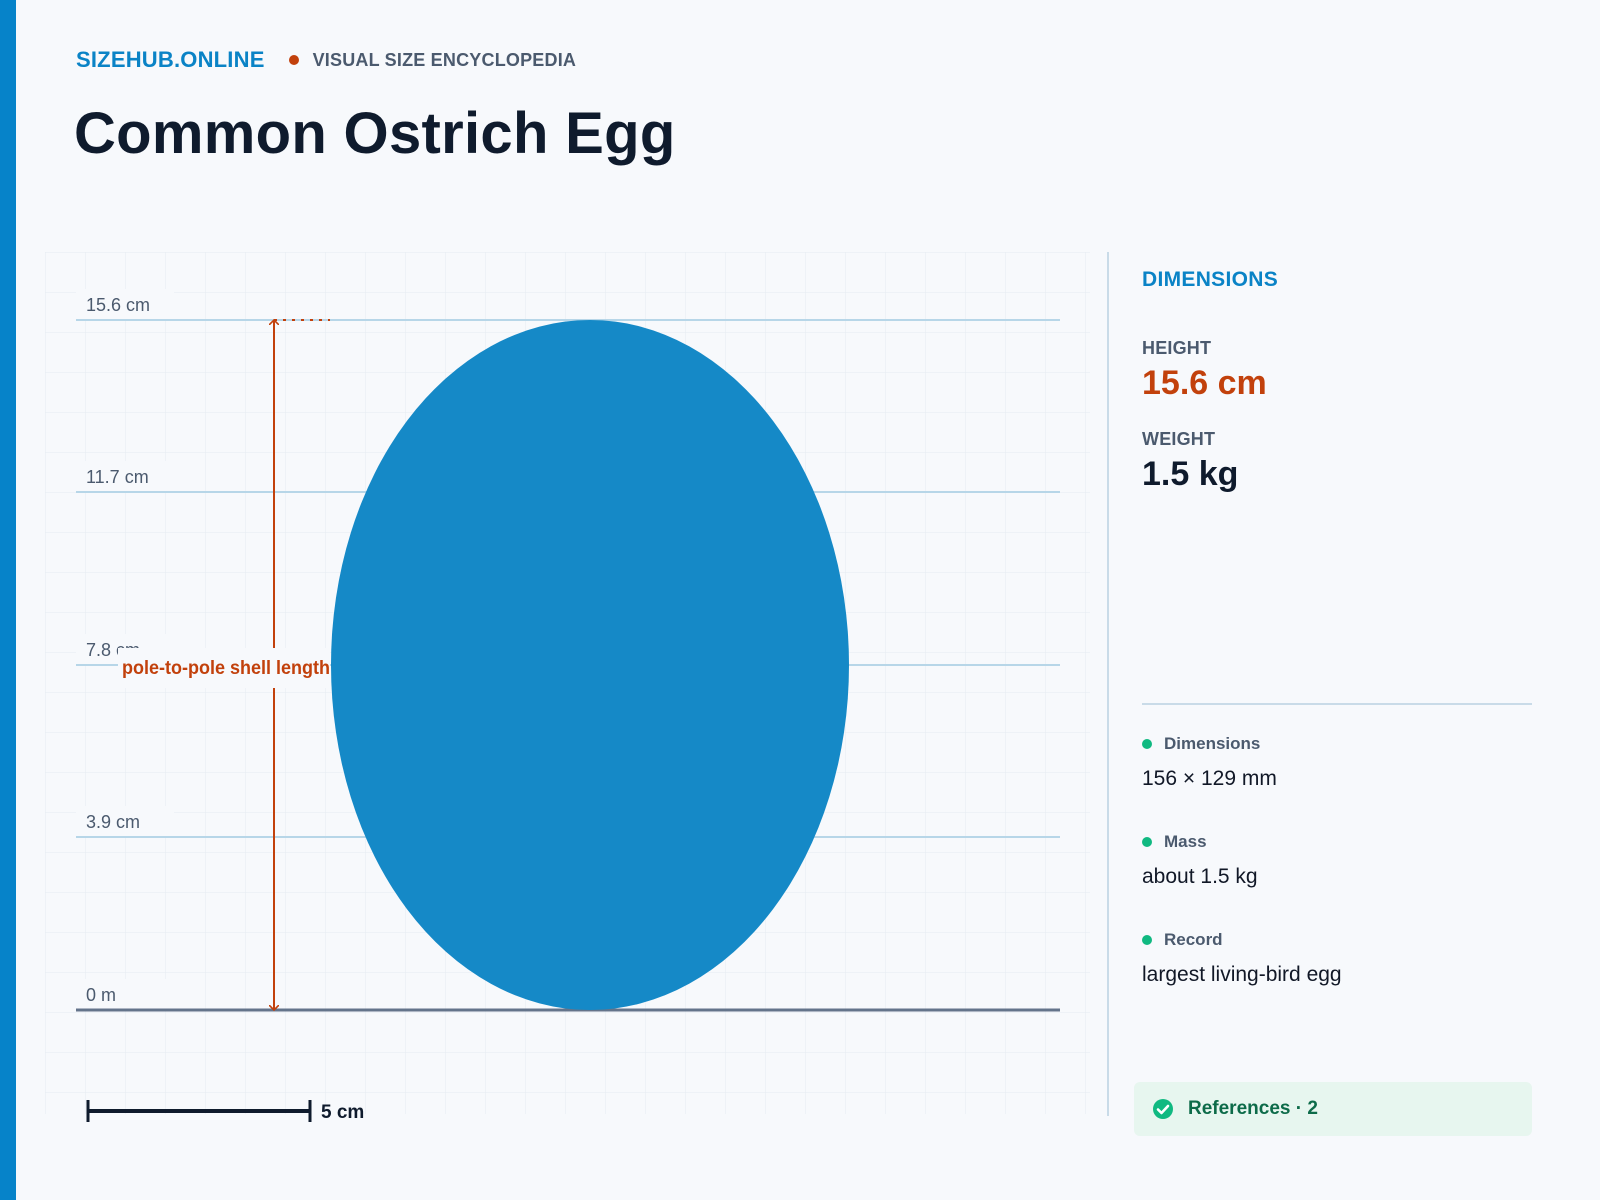  What do you see at coordinates (1204, 383) in the screenshot?
I see `height-value: 15.6 cm` at bounding box center [1204, 383].